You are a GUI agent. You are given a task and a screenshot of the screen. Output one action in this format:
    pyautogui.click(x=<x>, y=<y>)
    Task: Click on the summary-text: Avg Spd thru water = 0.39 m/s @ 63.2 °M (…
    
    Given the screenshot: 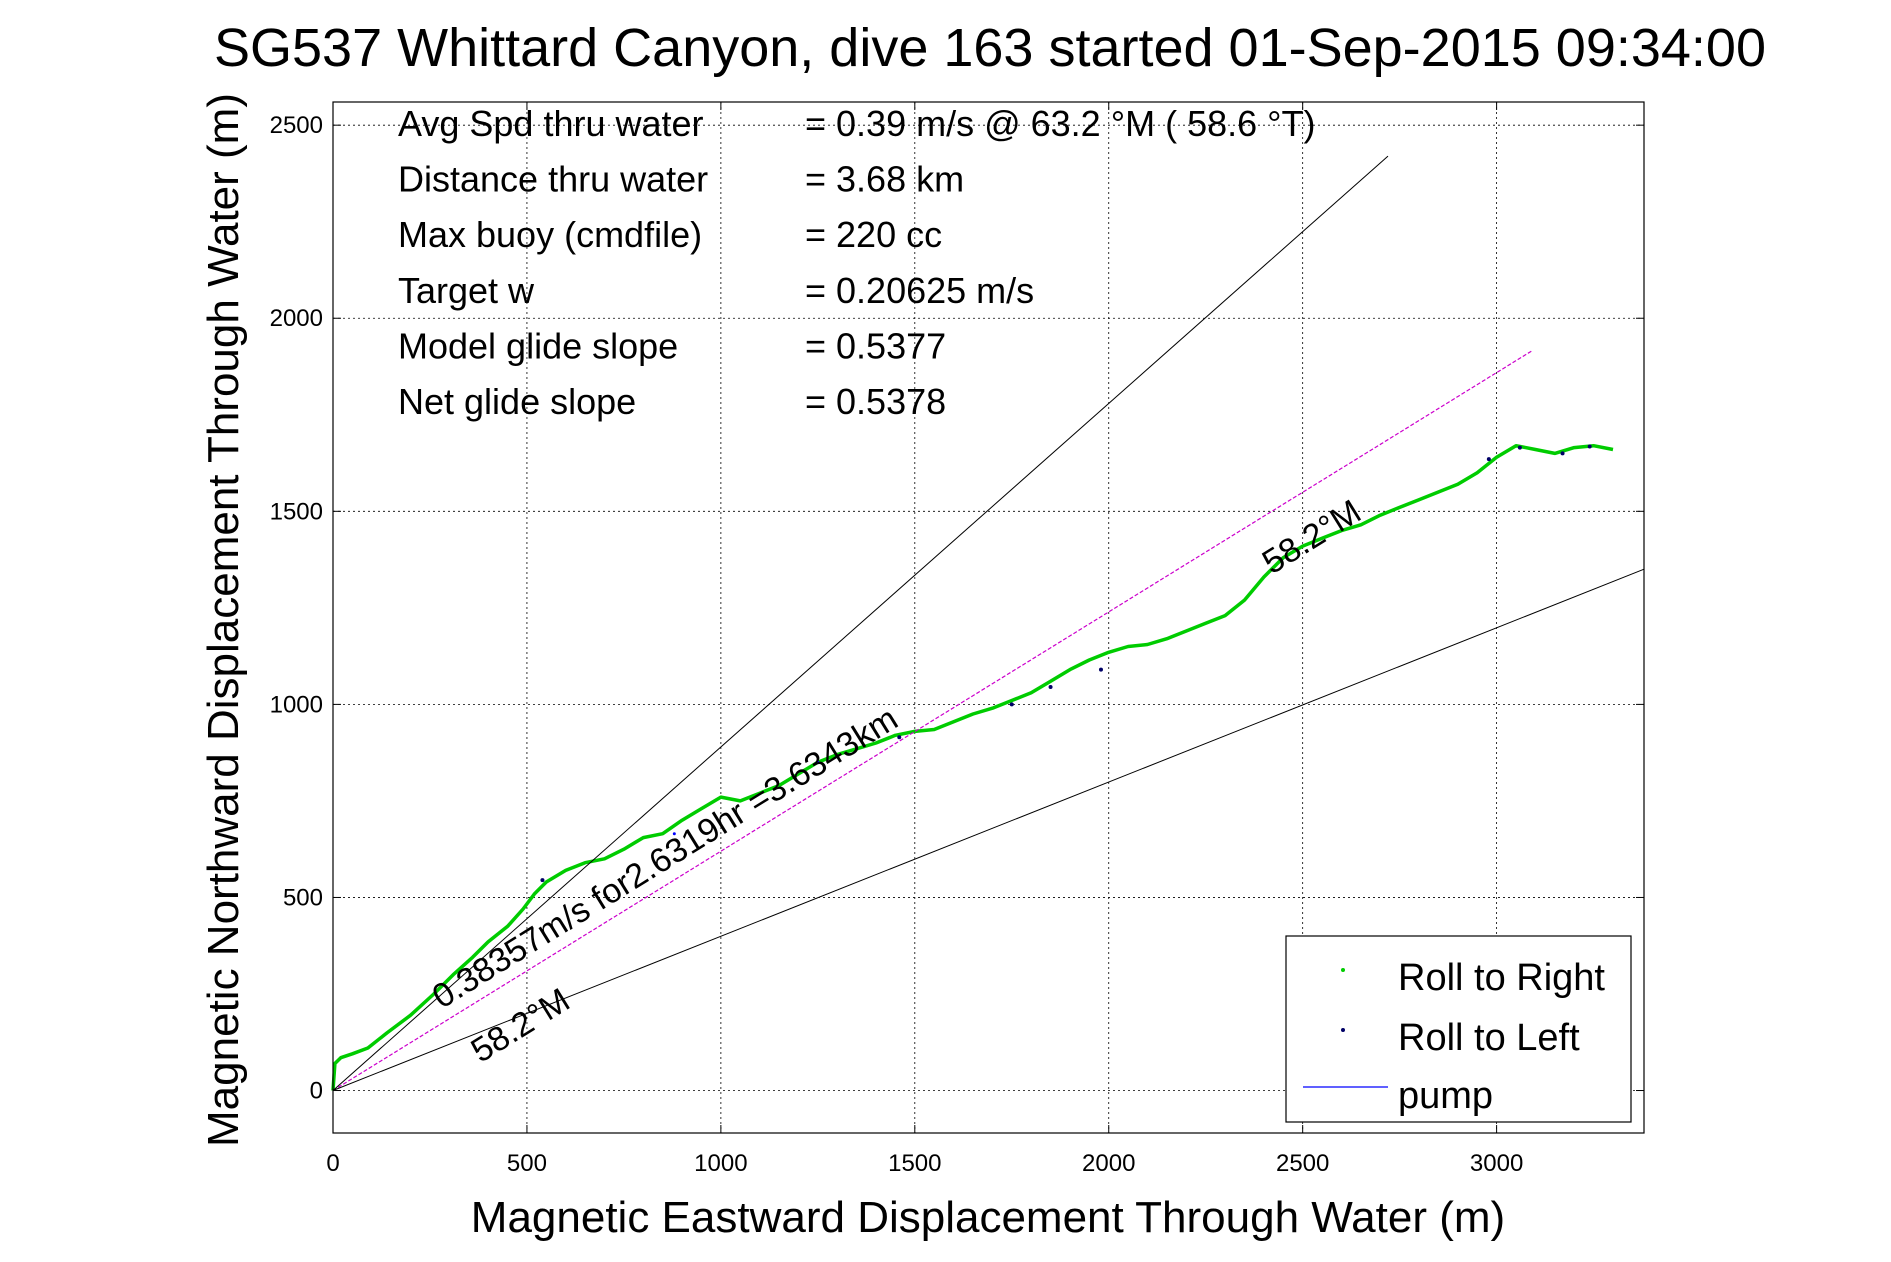 What is the action you would take?
    pyautogui.click(x=857, y=262)
    